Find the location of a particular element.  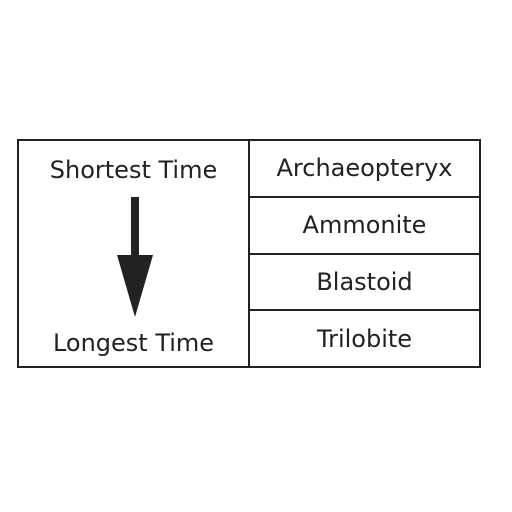

fossil-archaeopteryx: Archaeopteryx is located at coordinates (364, 169).